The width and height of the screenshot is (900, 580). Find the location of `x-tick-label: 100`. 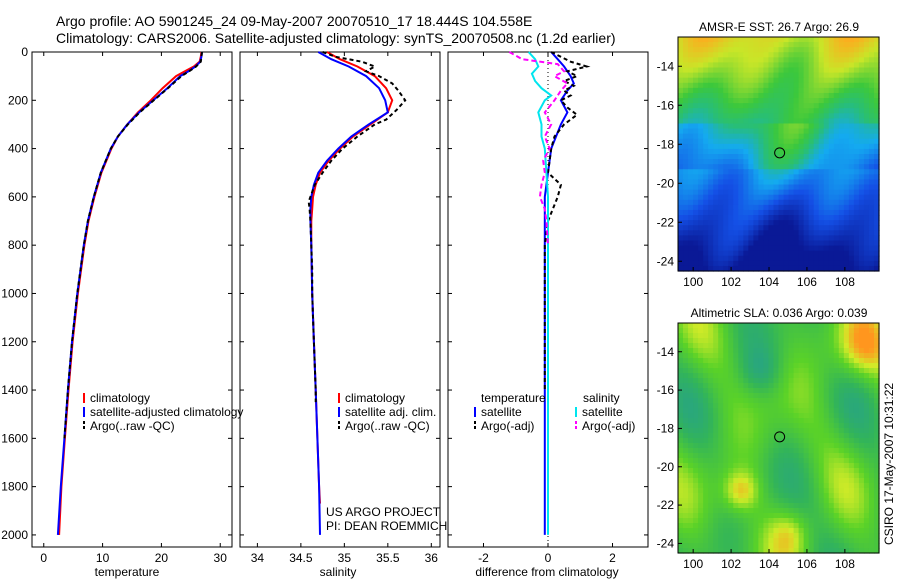

x-tick-label: 100 is located at coordinates (693, 282).